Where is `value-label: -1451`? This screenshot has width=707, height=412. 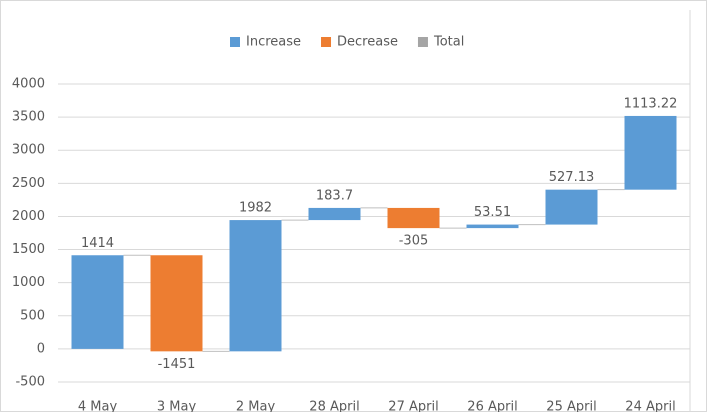 value-label: -1451 is located at coordinates (177, 364).